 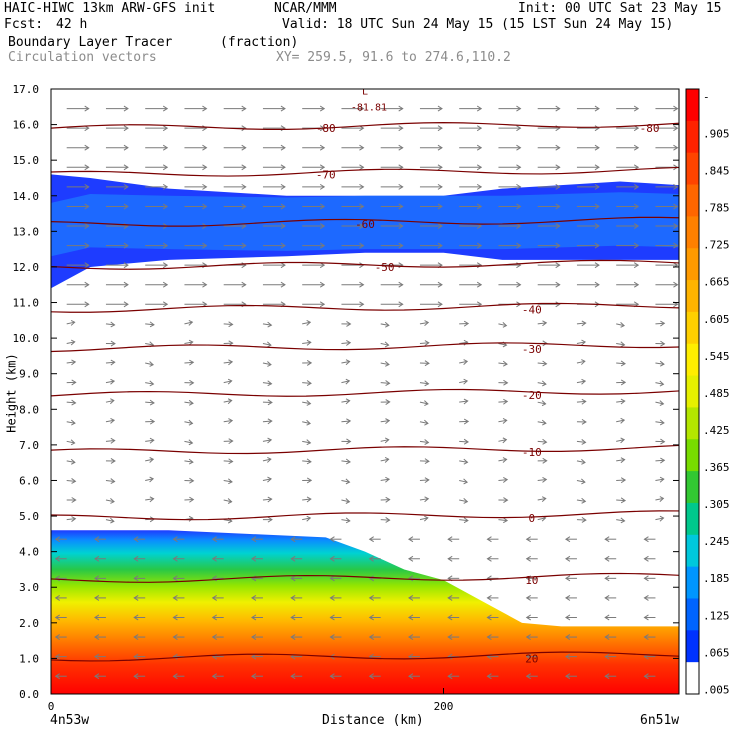 I want to click on isotherm-line, so click(x=365, y=307).